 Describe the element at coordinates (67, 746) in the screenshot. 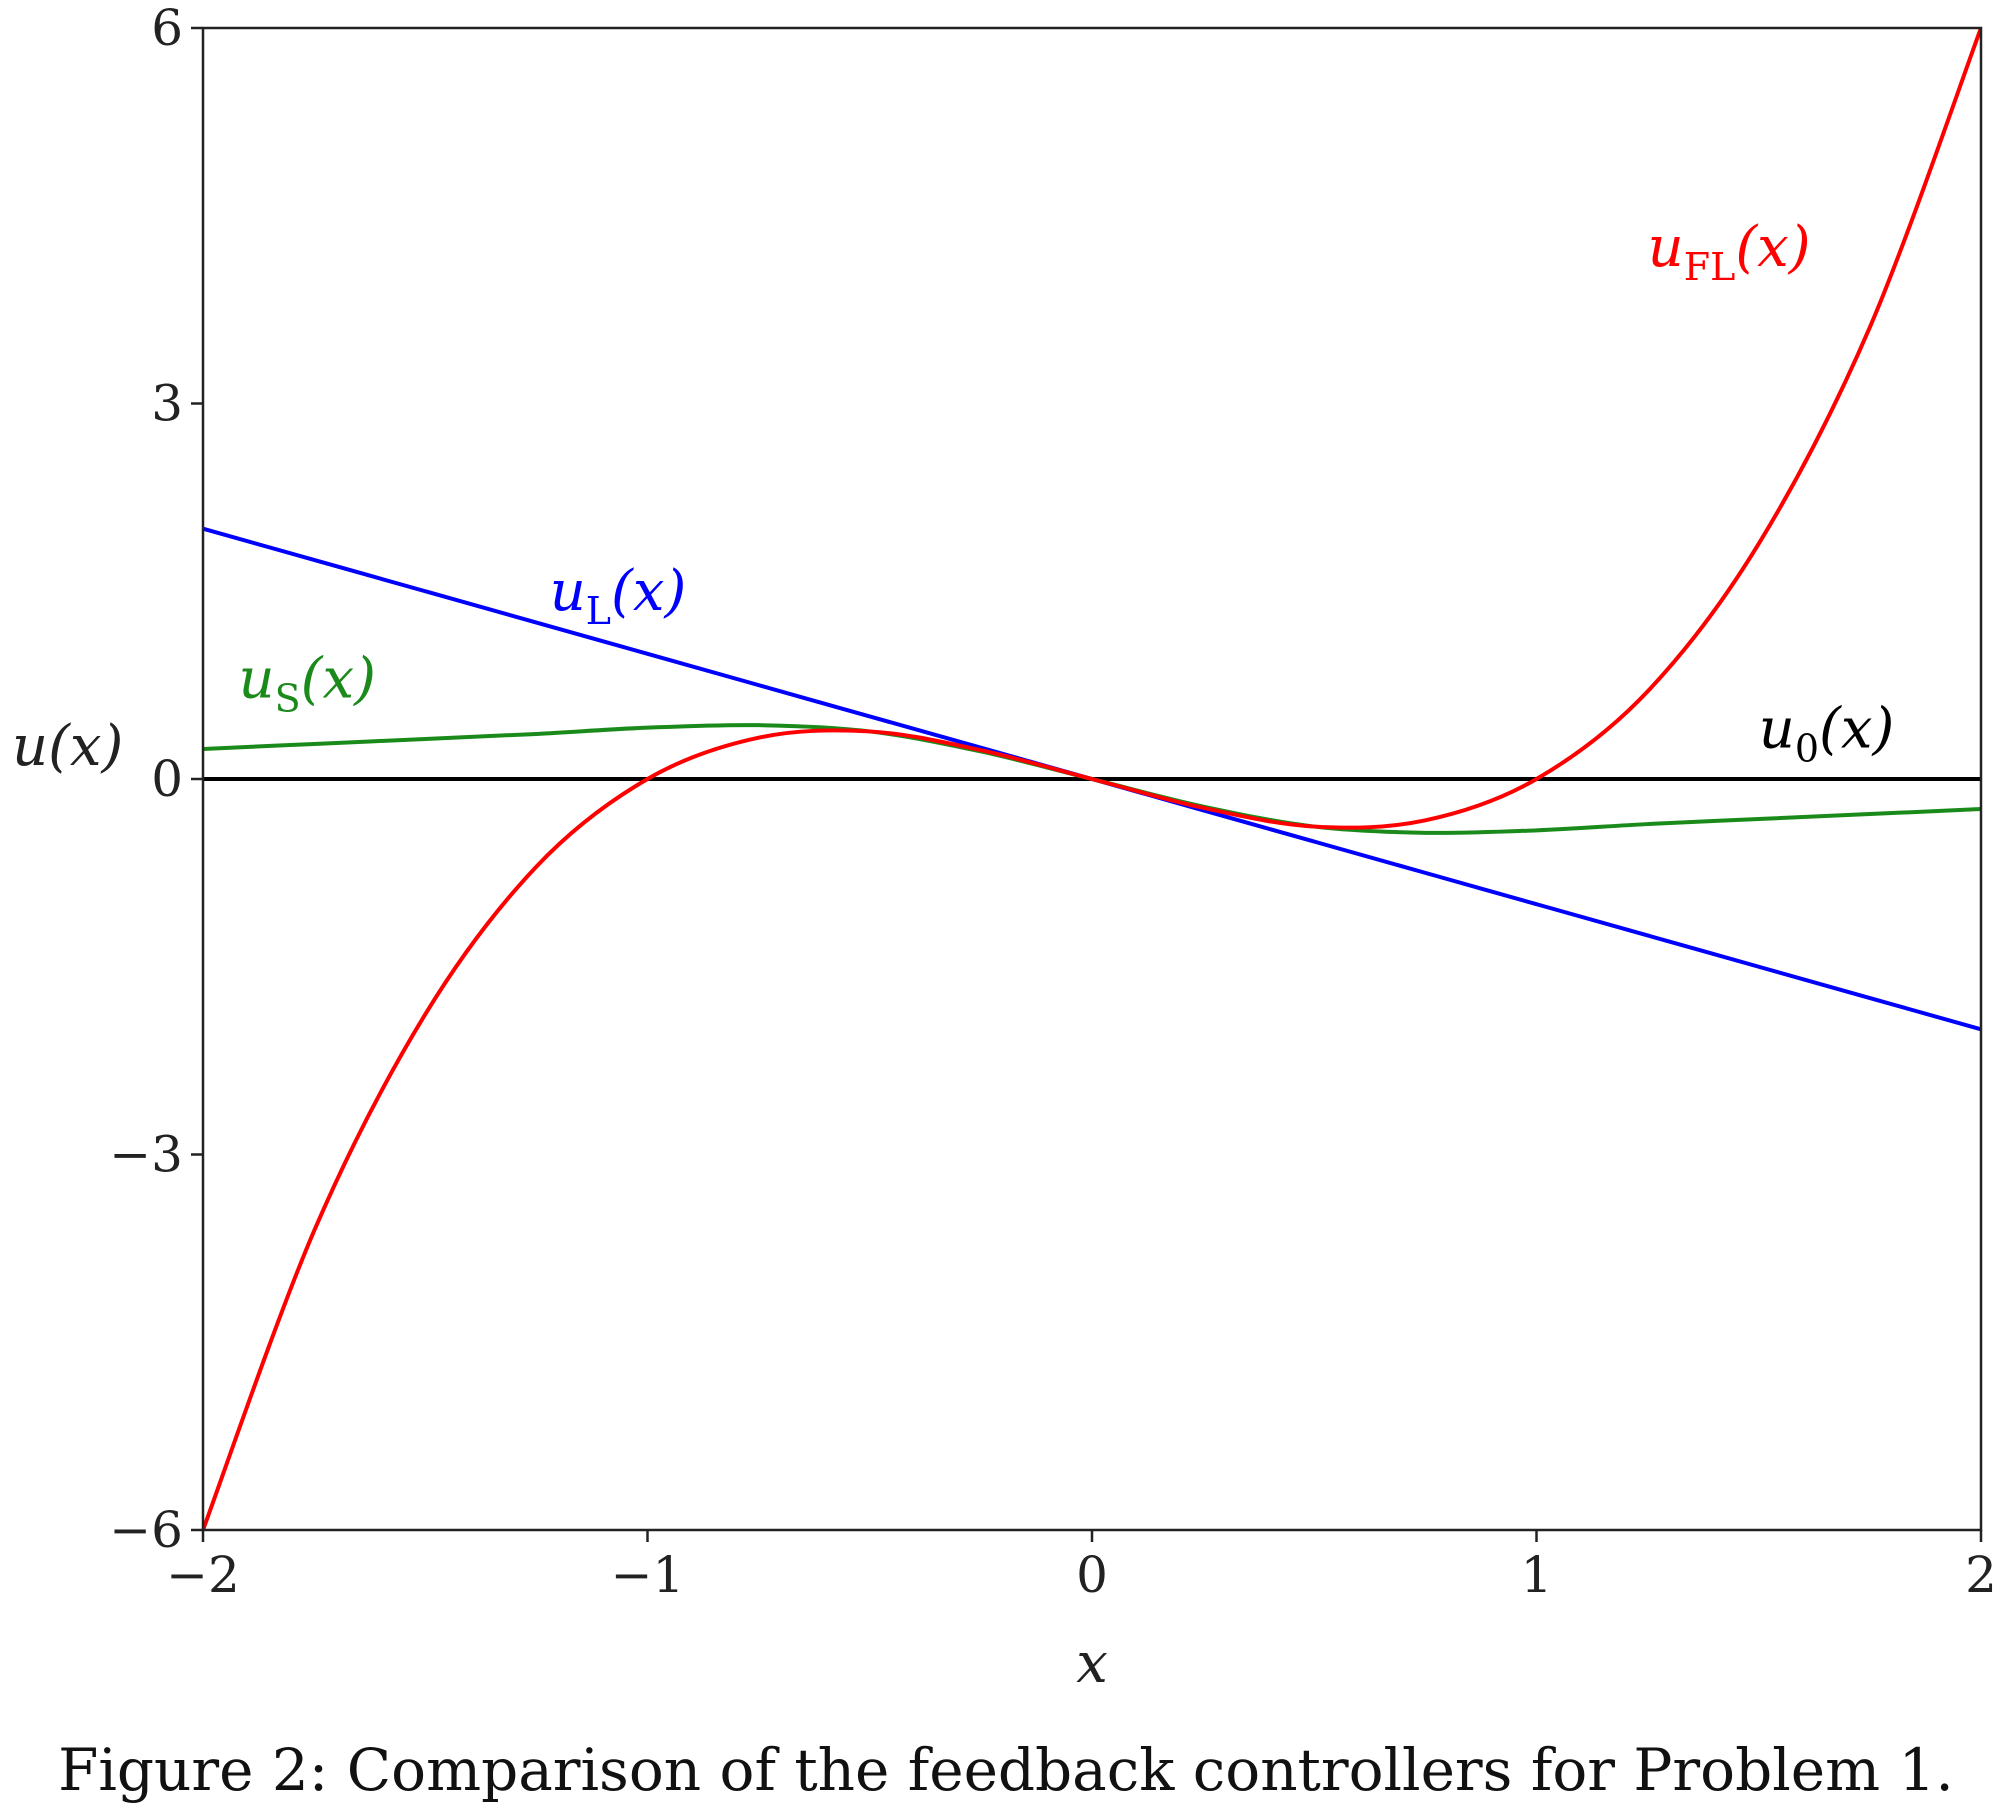

I see `y-axis-label: u(x)` at that location.